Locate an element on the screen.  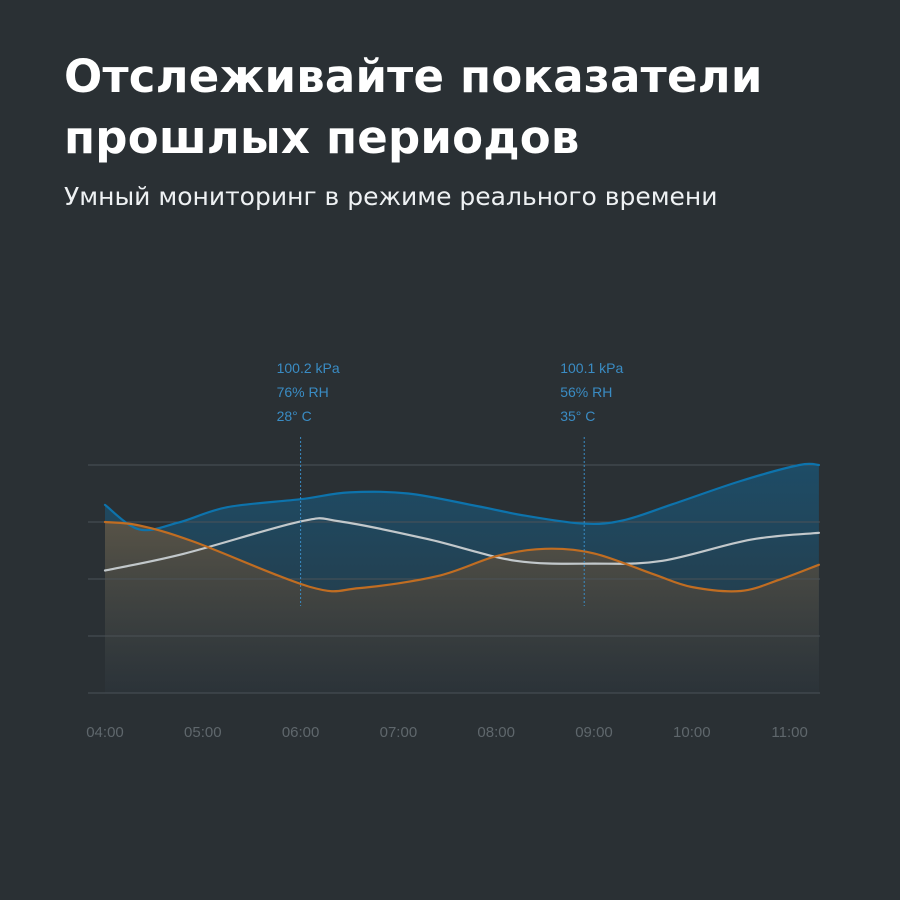
annotation-label: 100.2 kPa is located at coordinates (308, 368).